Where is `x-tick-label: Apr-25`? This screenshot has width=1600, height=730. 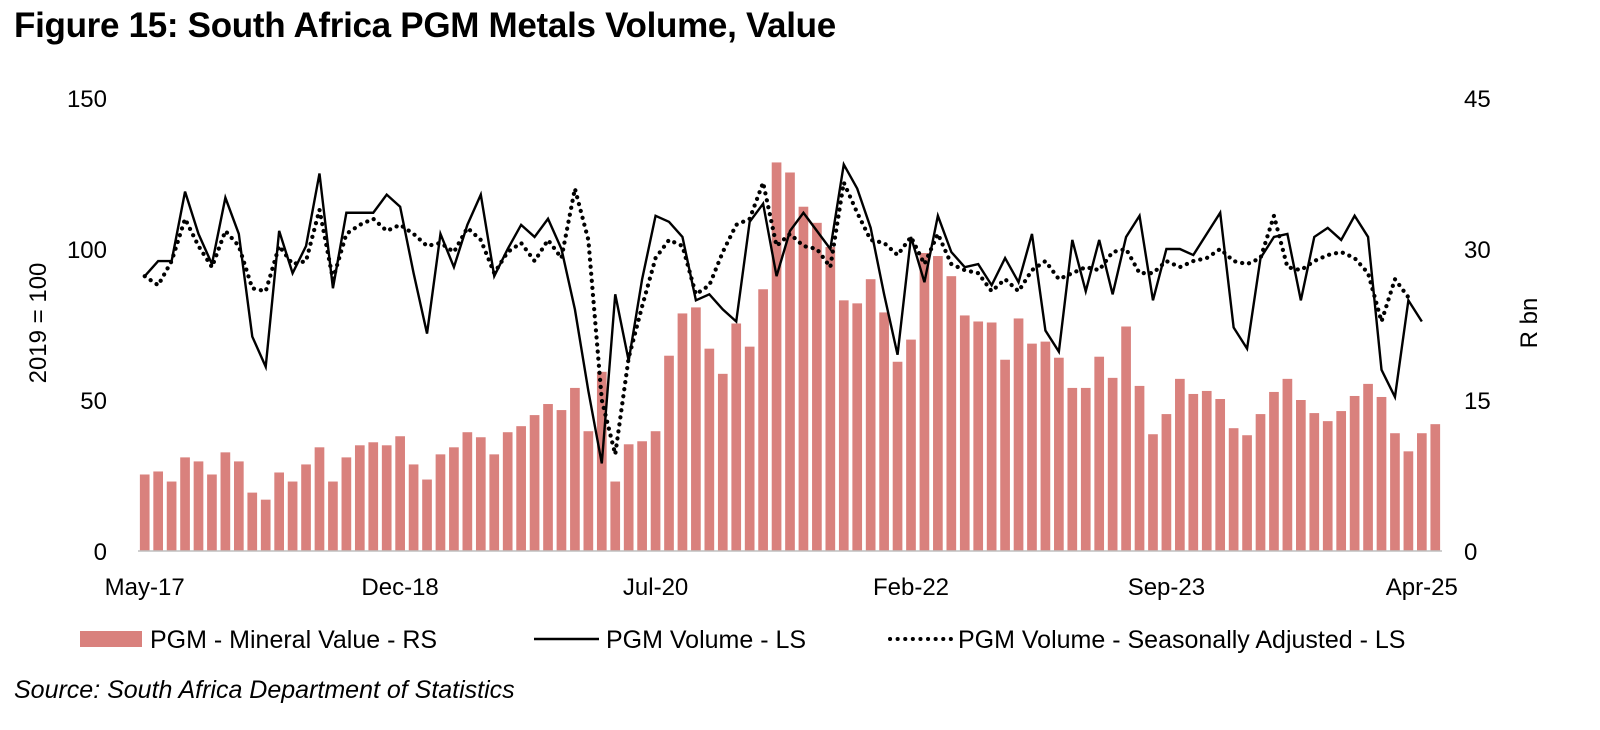
x-tick-label: Apr-25 is located at coordinates (1422, 587).